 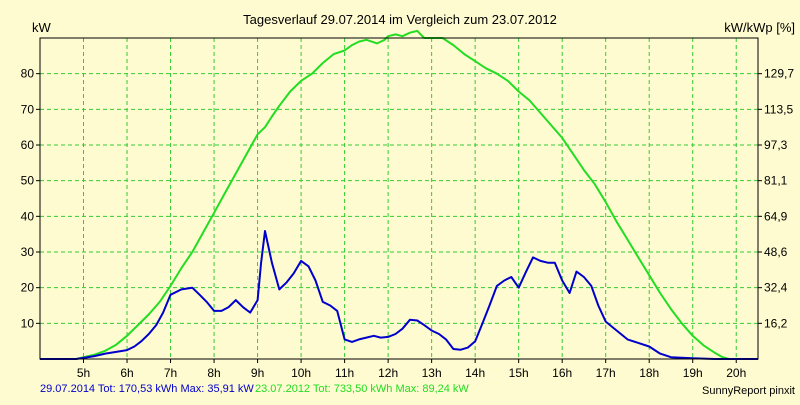 I want to click on x-tick-label: 9h, so click(x=257, y=373).